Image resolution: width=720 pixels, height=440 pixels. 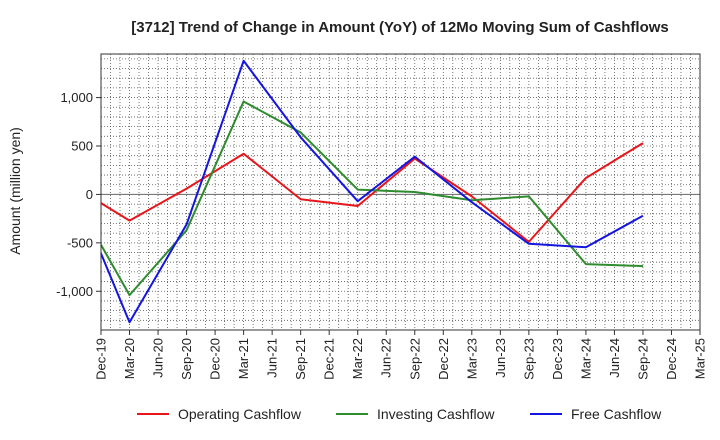 I want to click on x-tick-label: Sep-24, so click(x=642, y=359).